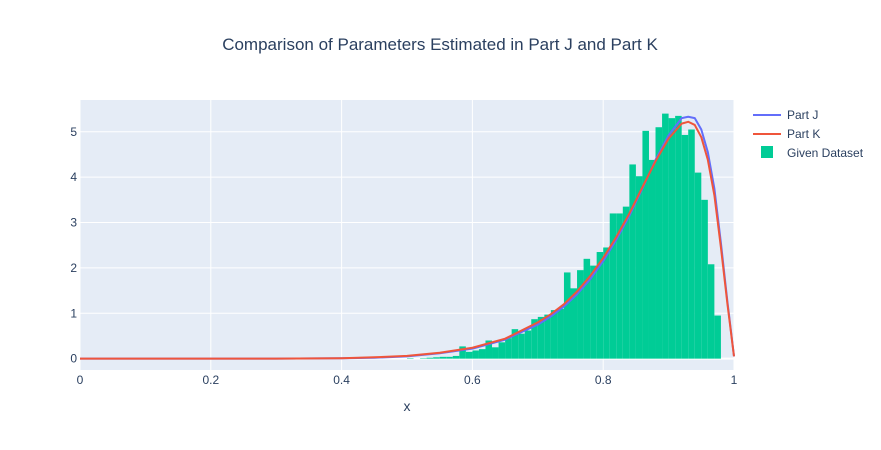  What do you see at coordinates (603, 380) in the screenshot?
I see `x-tick-label: 0.8` at bounding box center [603, 380].